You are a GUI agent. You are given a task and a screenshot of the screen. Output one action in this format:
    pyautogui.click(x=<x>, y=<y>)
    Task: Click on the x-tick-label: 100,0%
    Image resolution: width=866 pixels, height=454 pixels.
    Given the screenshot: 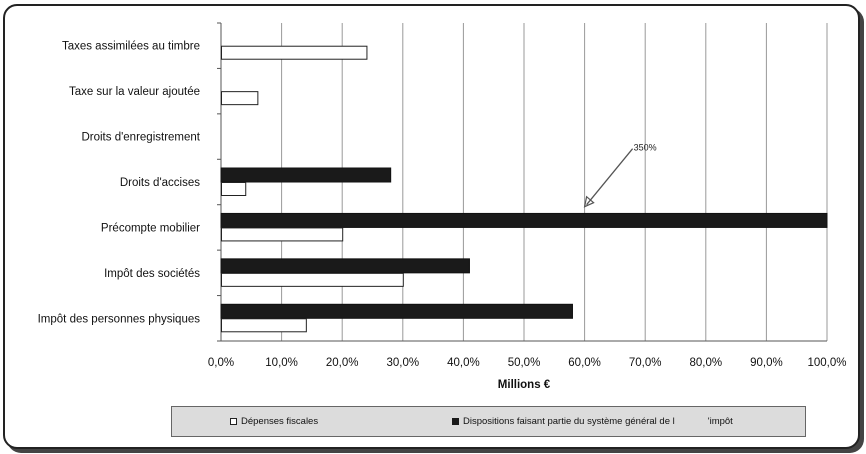 What is the action you would take?
    pyautogui.click(x=826, y=363)
    